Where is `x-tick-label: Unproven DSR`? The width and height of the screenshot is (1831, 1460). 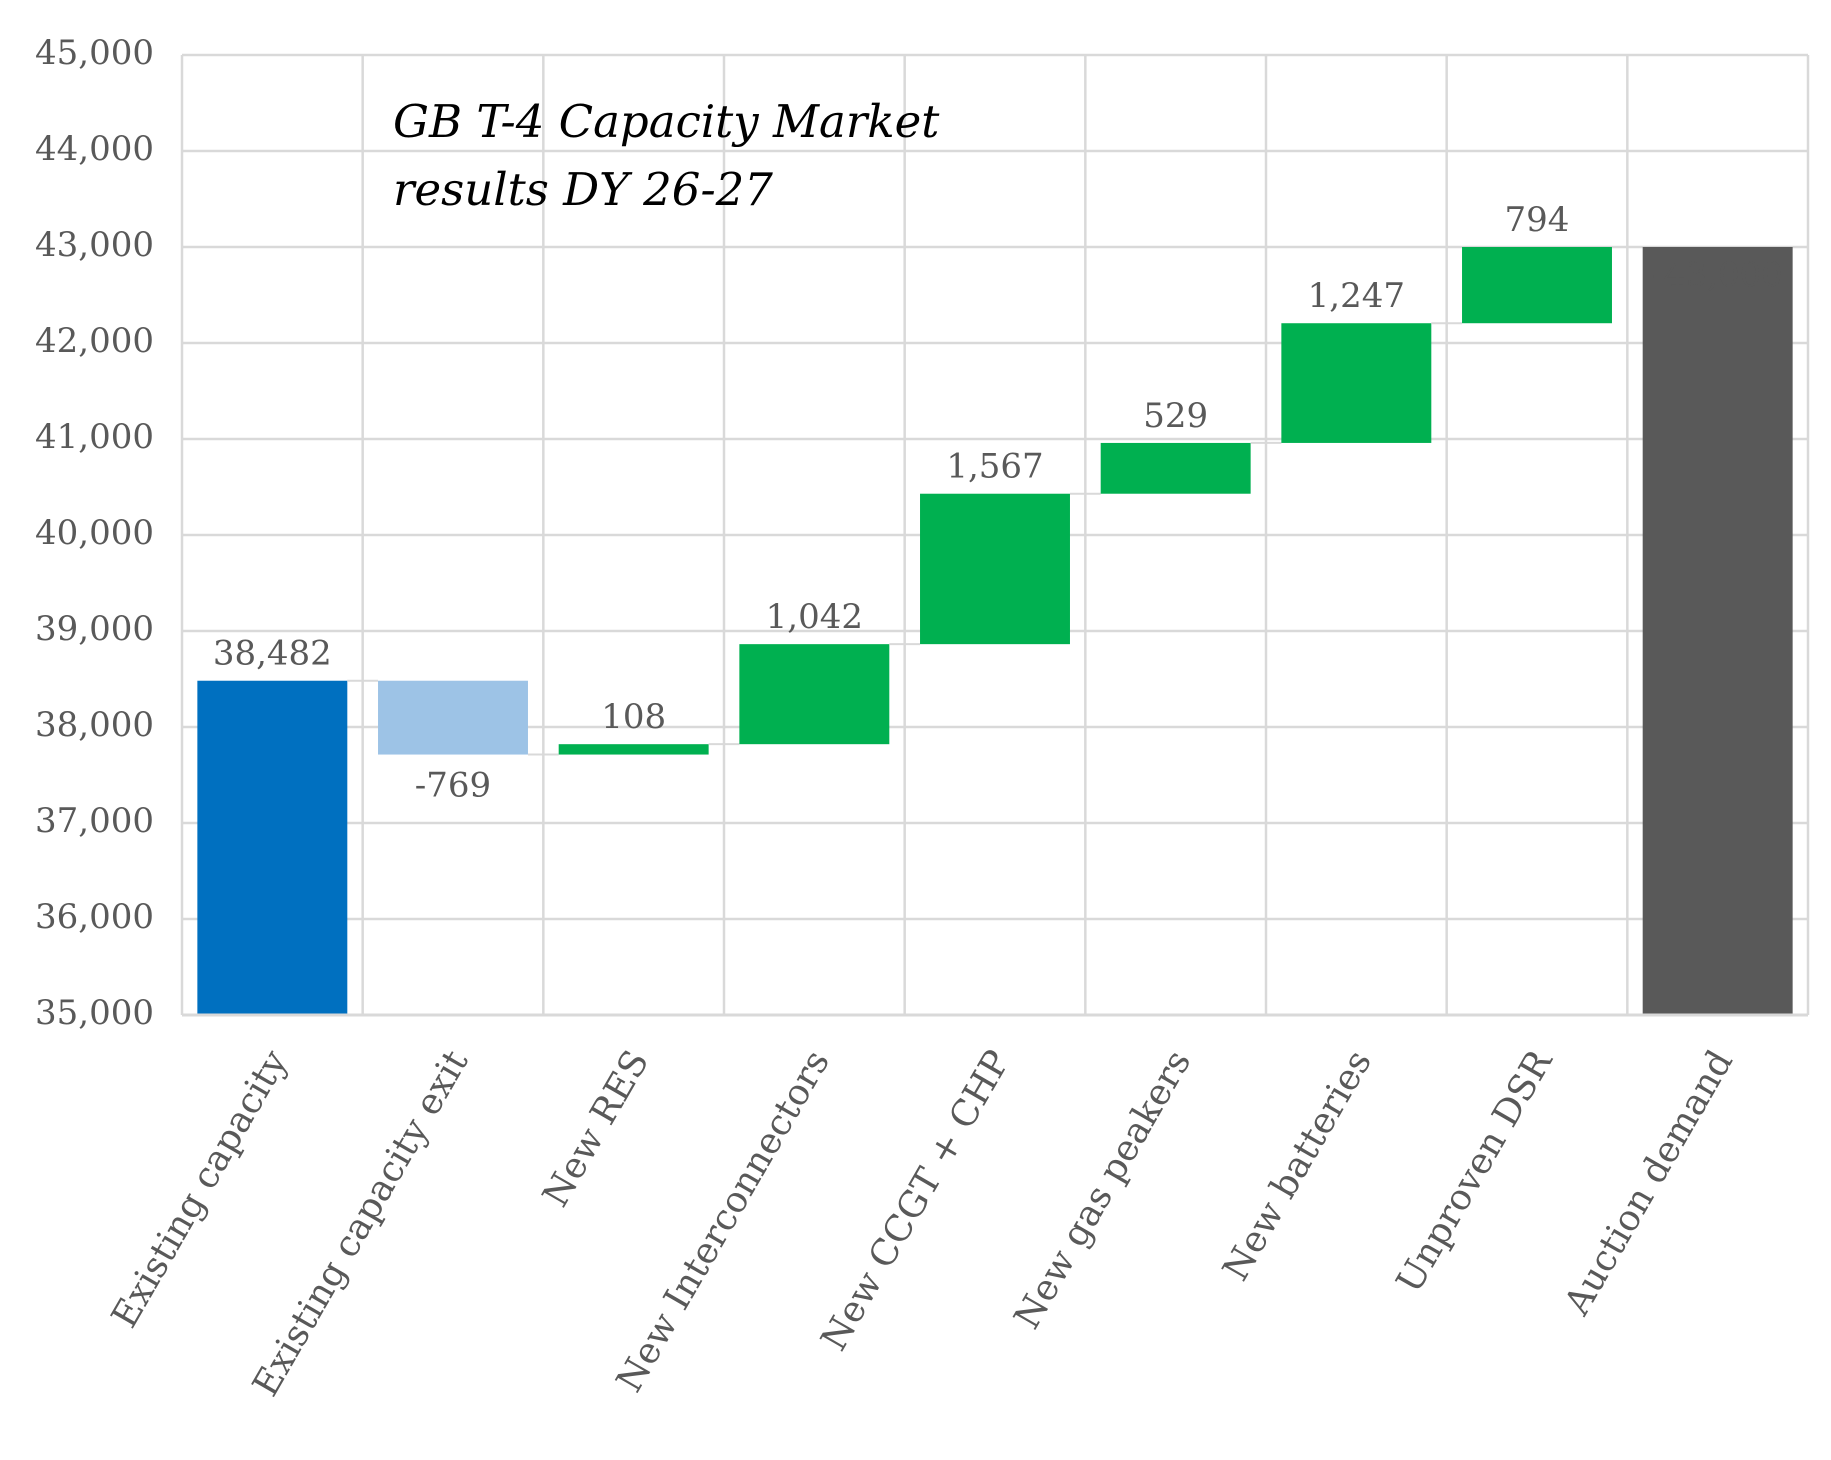 x-tick-label: Unproven DSR is located at coordinates (1475, 1171).